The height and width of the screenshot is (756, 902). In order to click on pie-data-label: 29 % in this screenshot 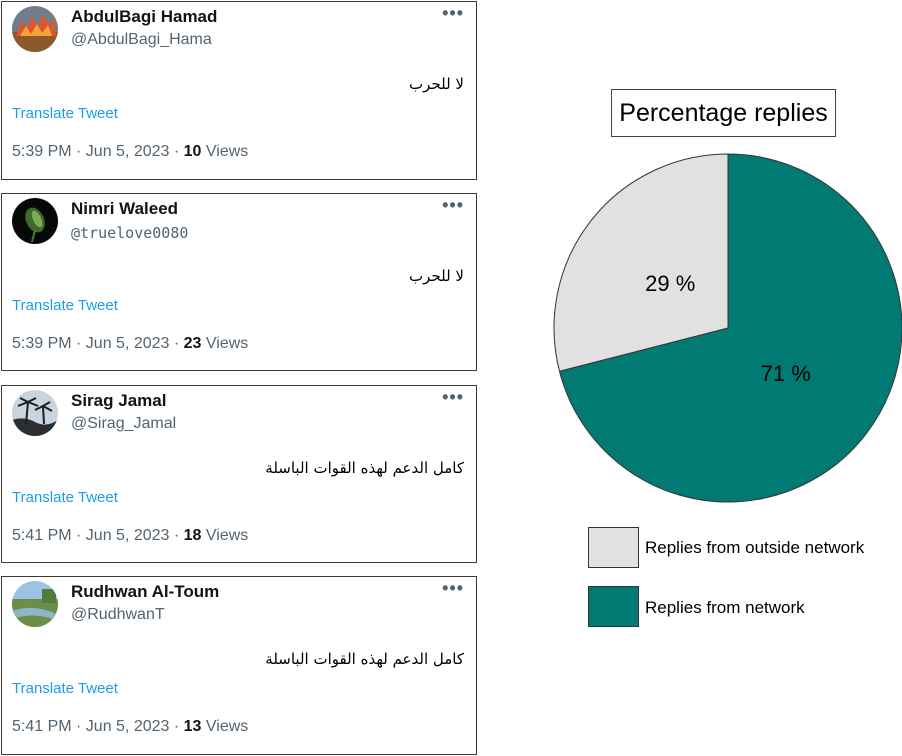, I will do `click(670, 283)`.